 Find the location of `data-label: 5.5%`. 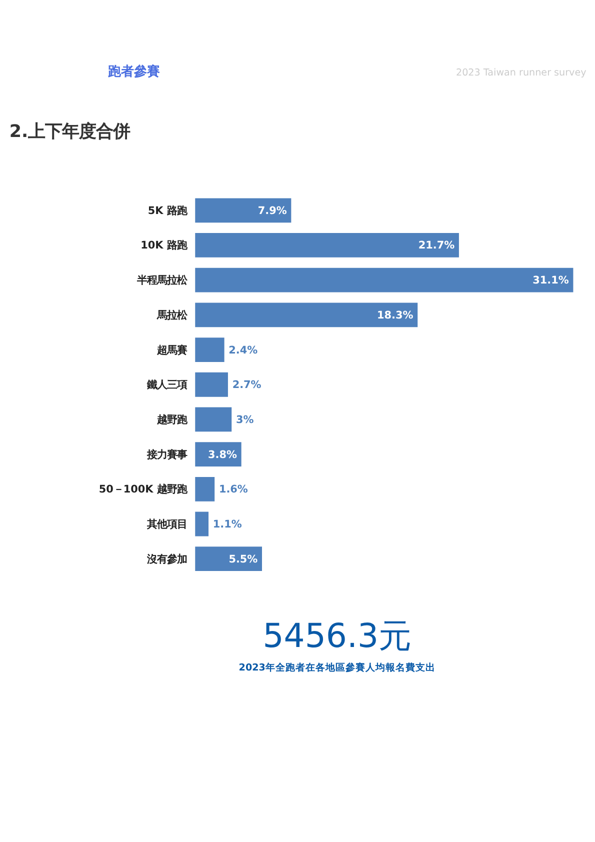

data-label: 5.5% is located at coordinates (243, 559).